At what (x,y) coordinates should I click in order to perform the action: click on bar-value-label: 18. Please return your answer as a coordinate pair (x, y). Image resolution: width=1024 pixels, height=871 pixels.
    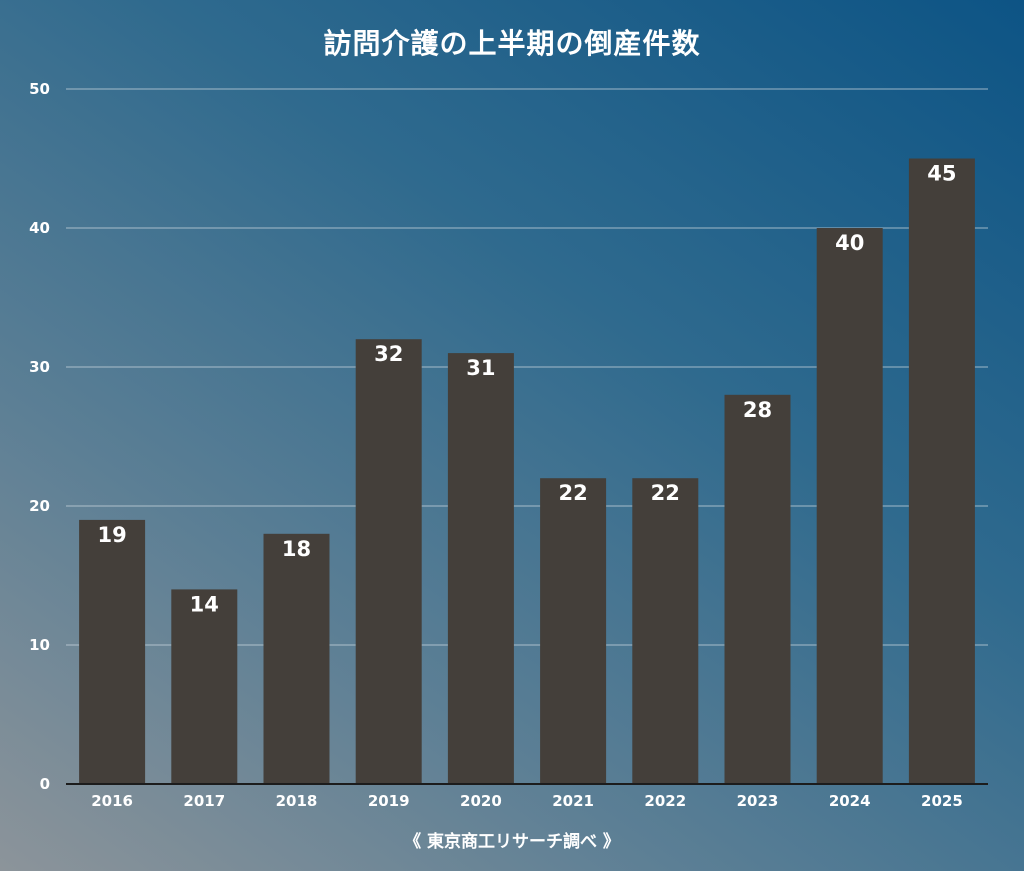
    Looking at the image, I should click on (296, 549).